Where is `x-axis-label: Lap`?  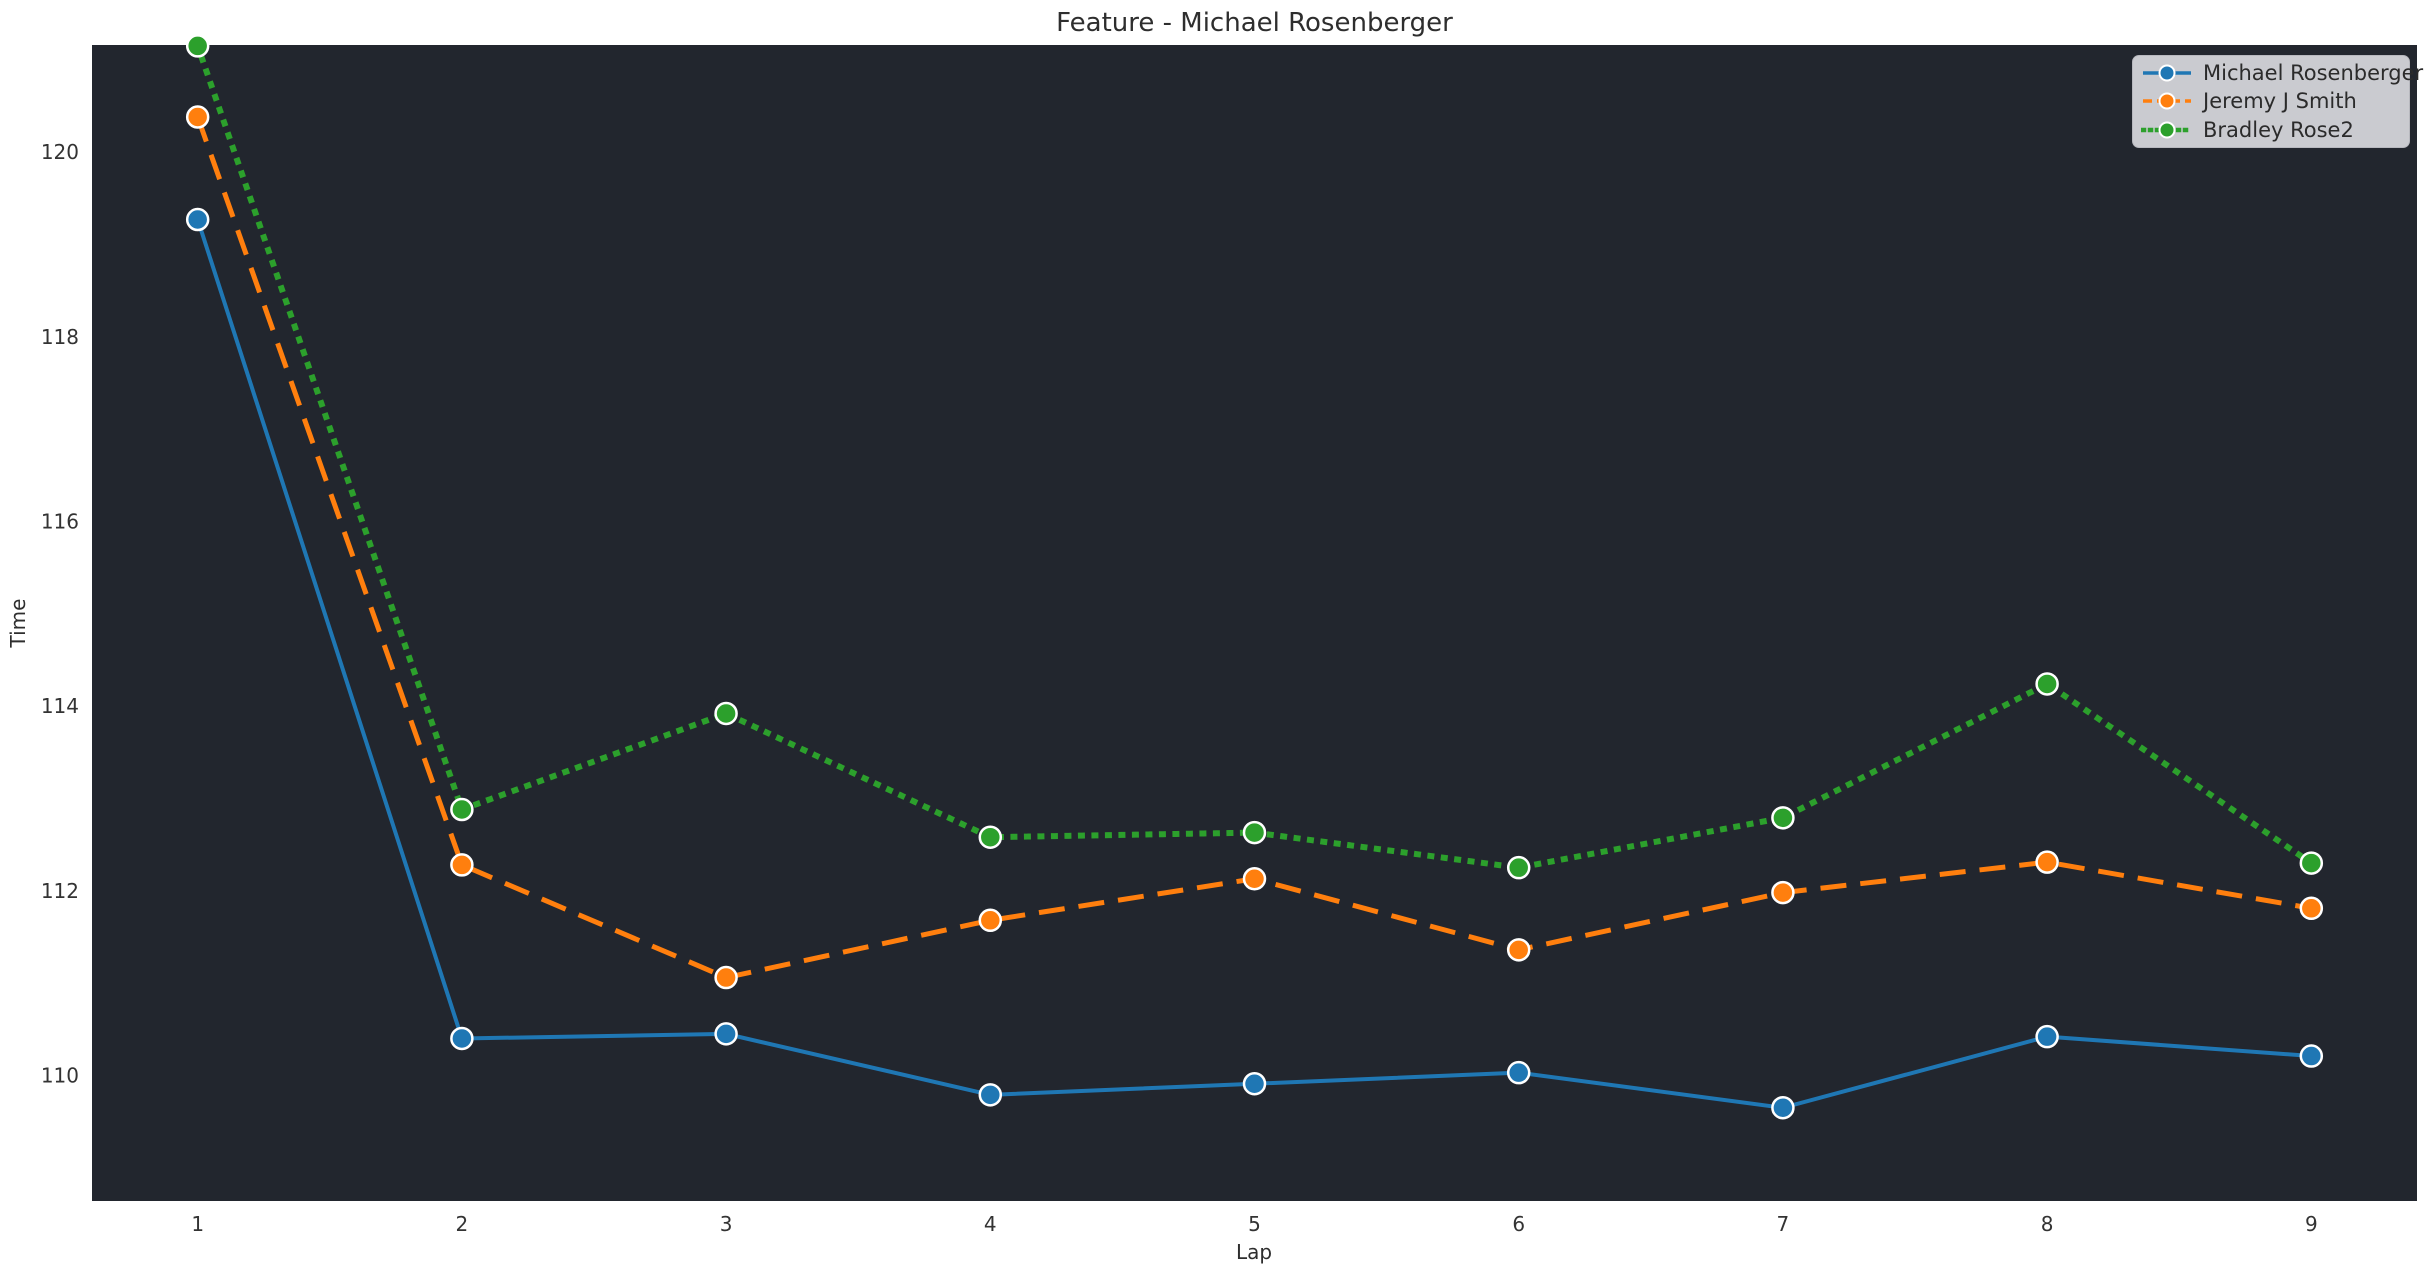
x-axis-label: Lap is located at coordinates (1254, 1252).